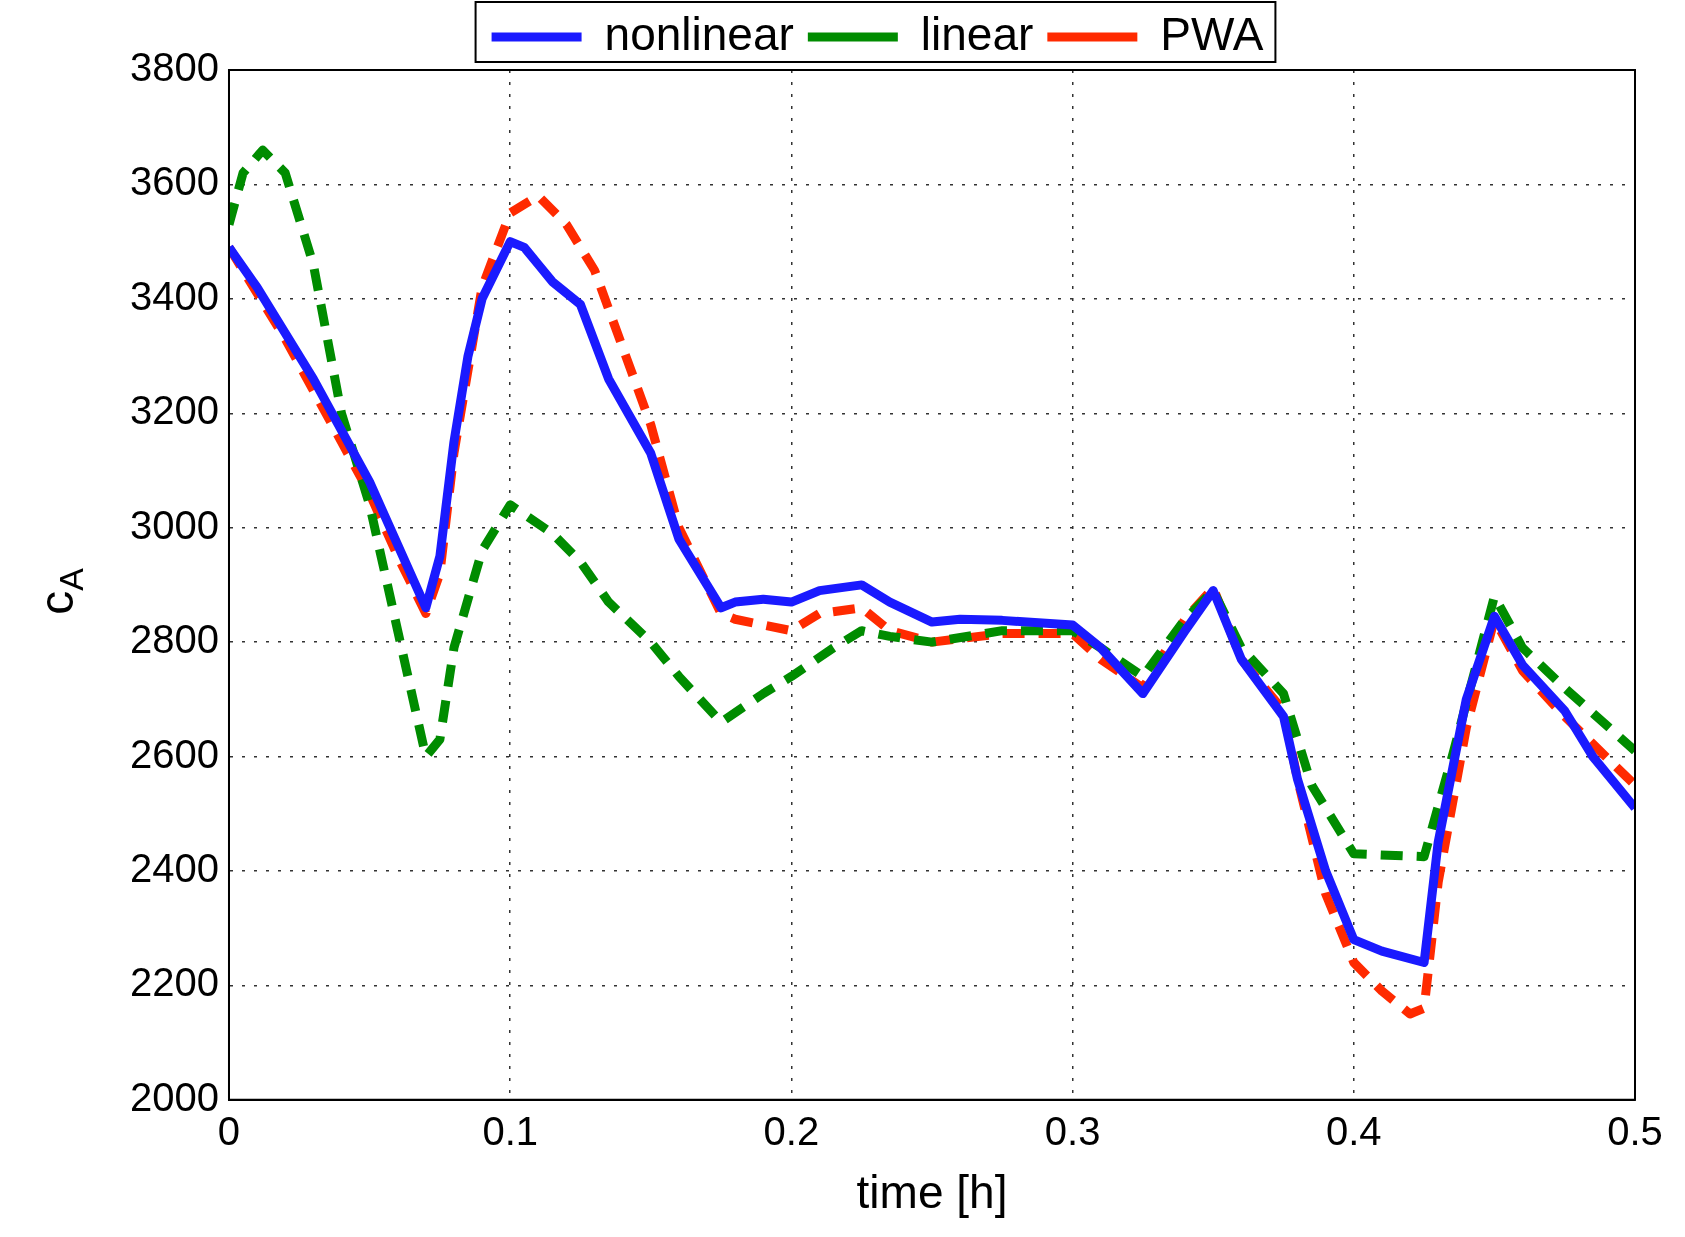  What do you see at coordinates (1635, 1130) in the screenshot?
I see `x-tick-label: 0.5` at bounding box center [1635, 1130].